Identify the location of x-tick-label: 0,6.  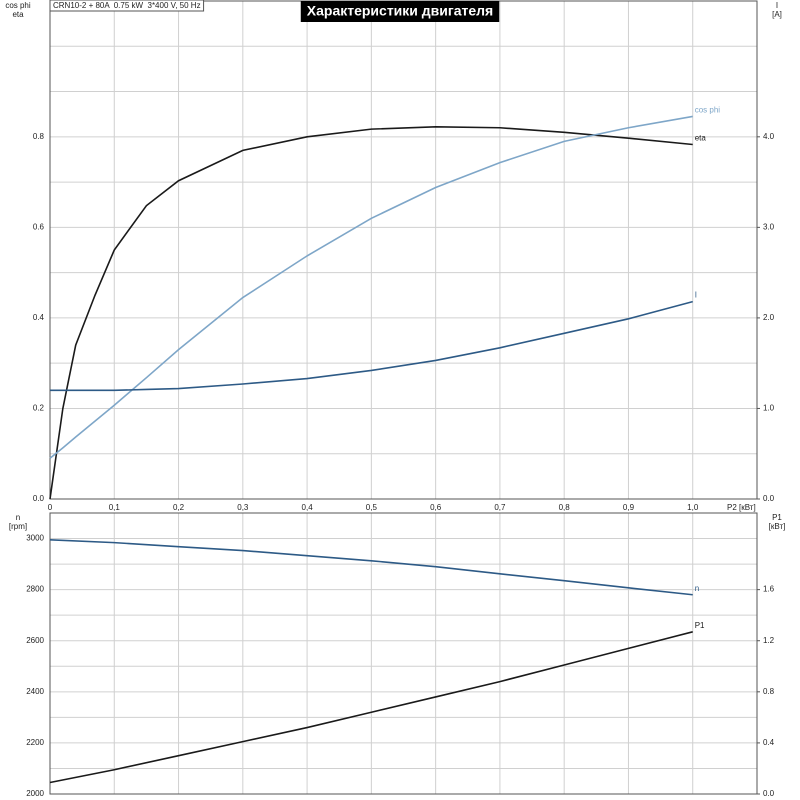
(436, 507).